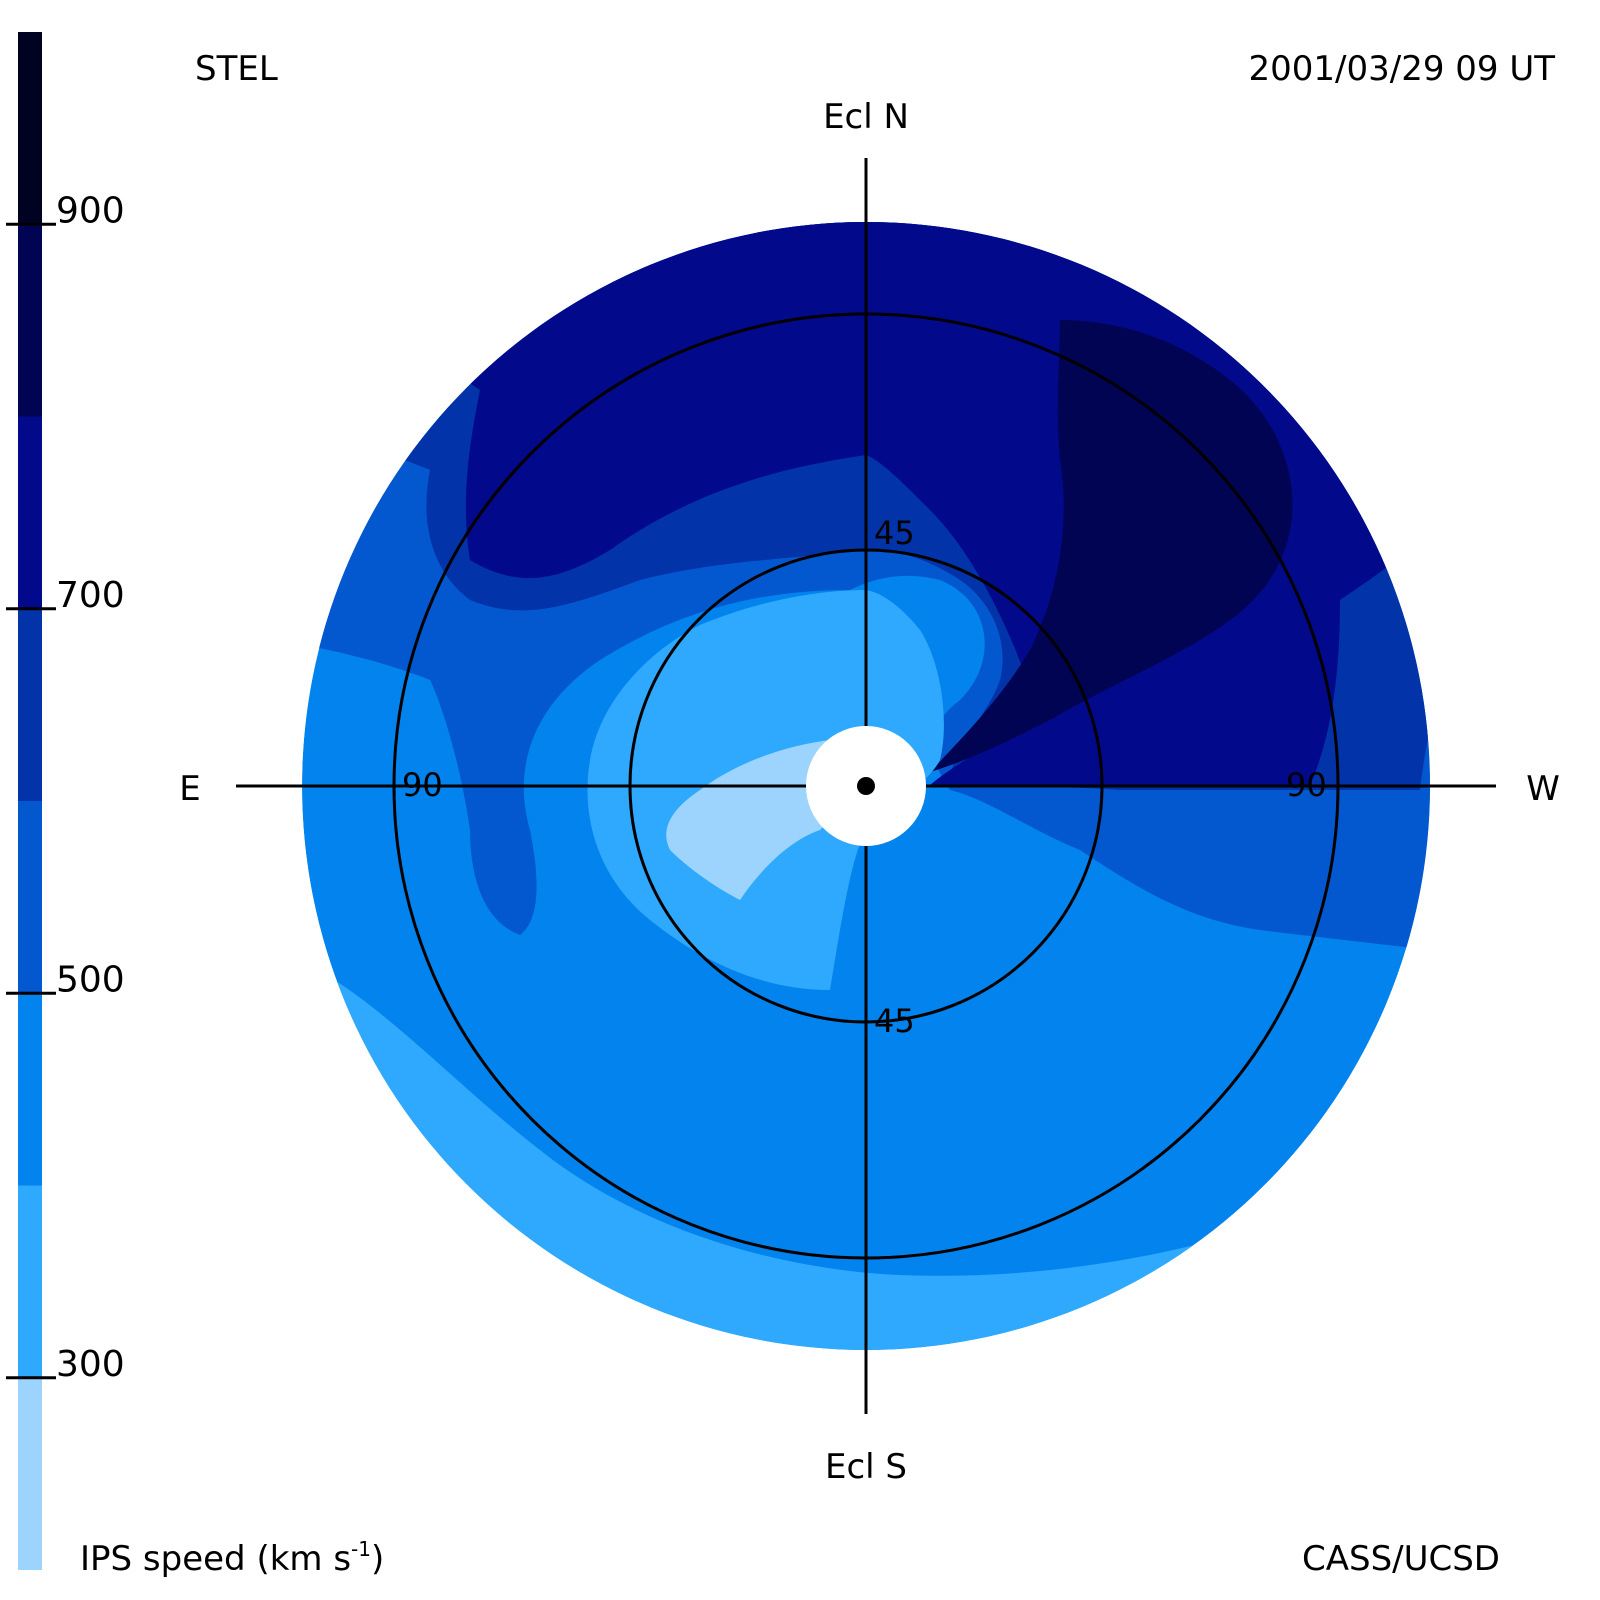  I want to click on instrument-label: STEL, so click(236, 69).